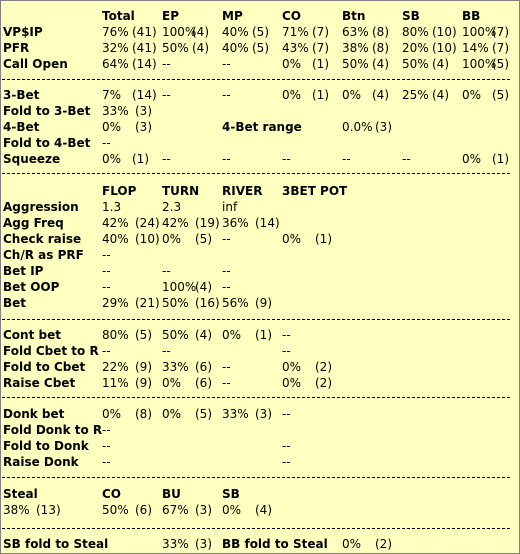  Describe the element at coordinates (115, 32) in the screenshot. I see `stat-value: 76%` at that location.